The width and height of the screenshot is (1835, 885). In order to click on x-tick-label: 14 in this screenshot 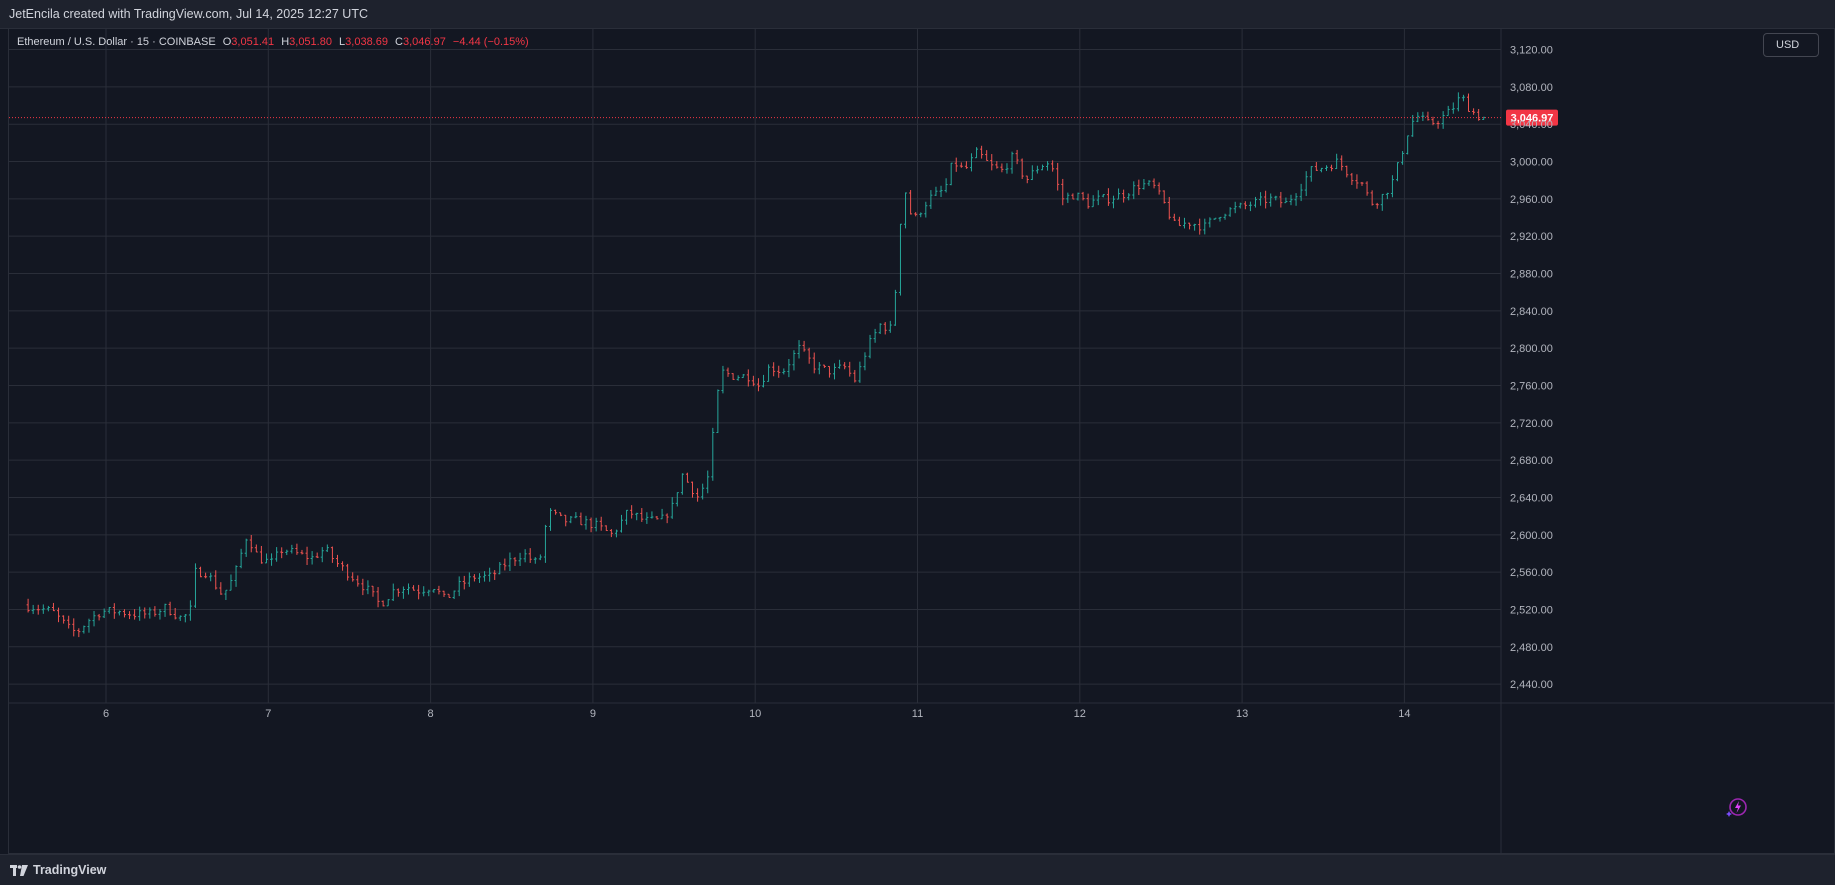, I will do `click(1404, 714)`.